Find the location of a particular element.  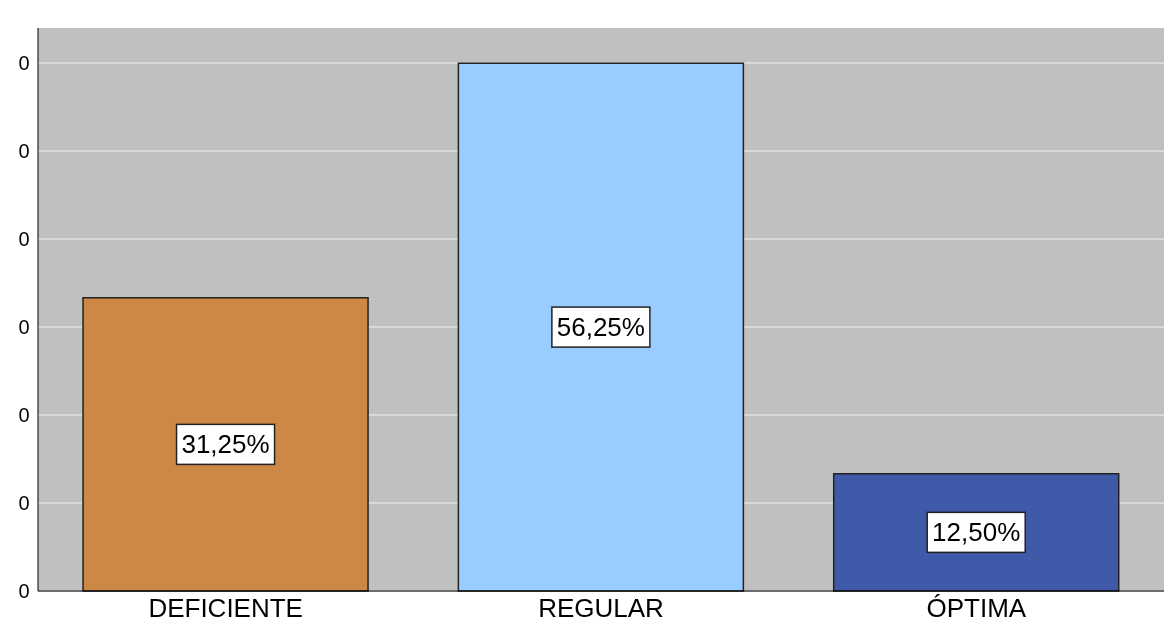

x-tick-label: DEFICIENTE is located at coordinates (225, 608).